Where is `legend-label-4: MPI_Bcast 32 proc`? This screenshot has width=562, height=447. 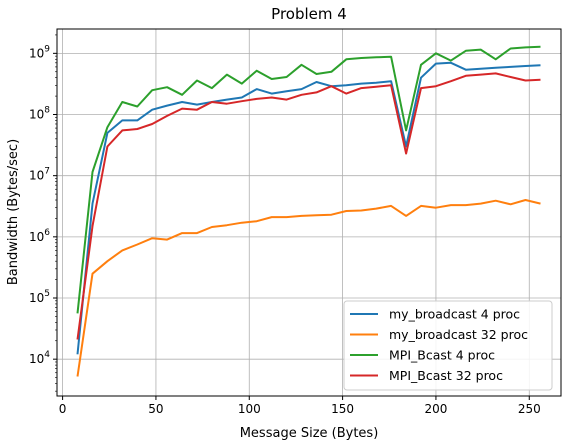
legend-label-4: MPI_Bcast 32 proc is located at coordinates (446, 375).